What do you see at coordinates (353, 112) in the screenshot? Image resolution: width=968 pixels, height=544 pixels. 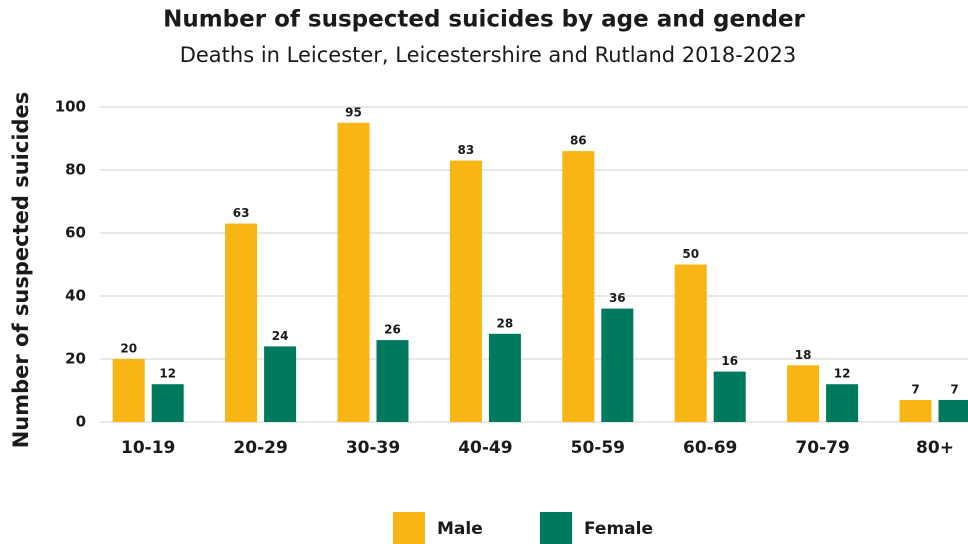 I see `data-label: 95` at bounding box center [353, 112].